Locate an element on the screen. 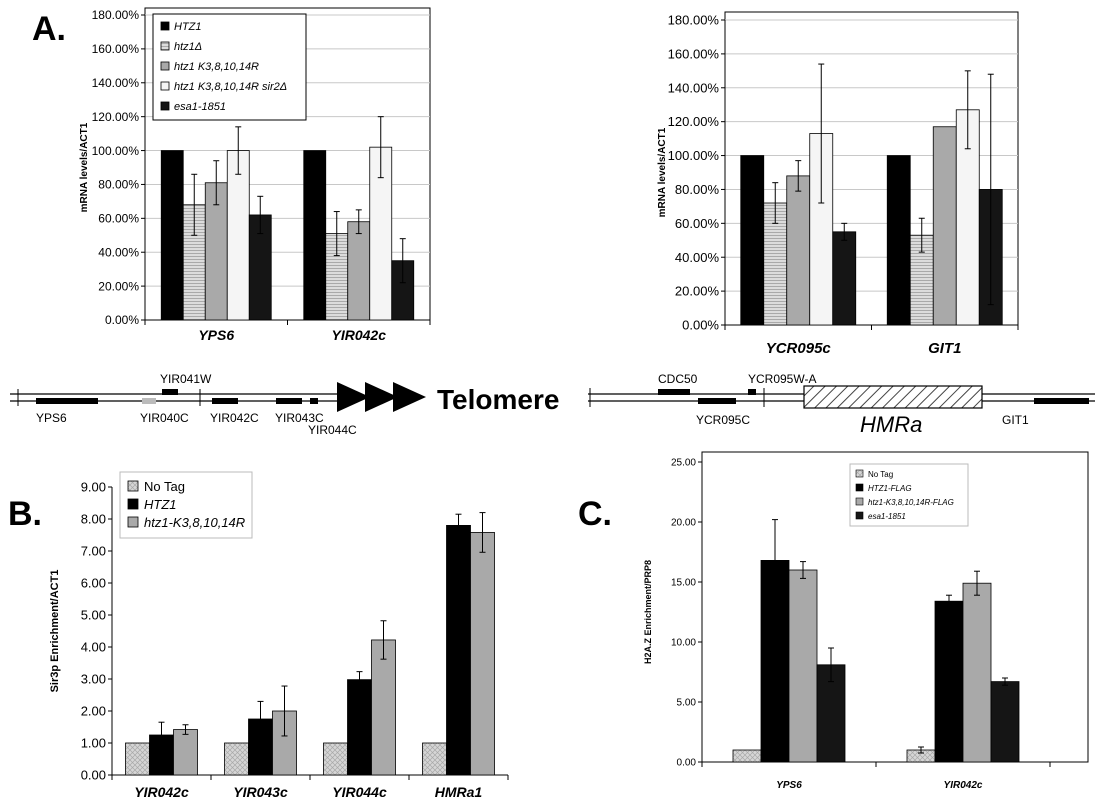 This screenshot has width=1101, height=806. legend-c-frame is located at coordinates (909, 495).